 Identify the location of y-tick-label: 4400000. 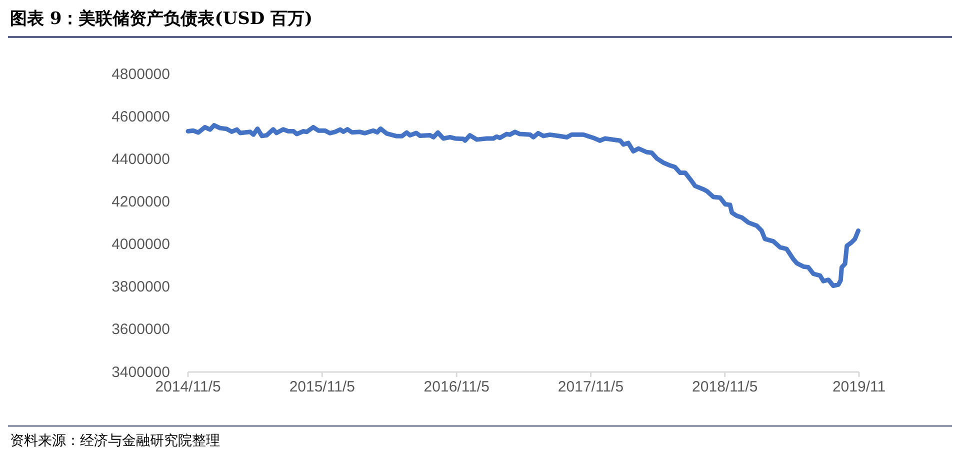
(141, 159).